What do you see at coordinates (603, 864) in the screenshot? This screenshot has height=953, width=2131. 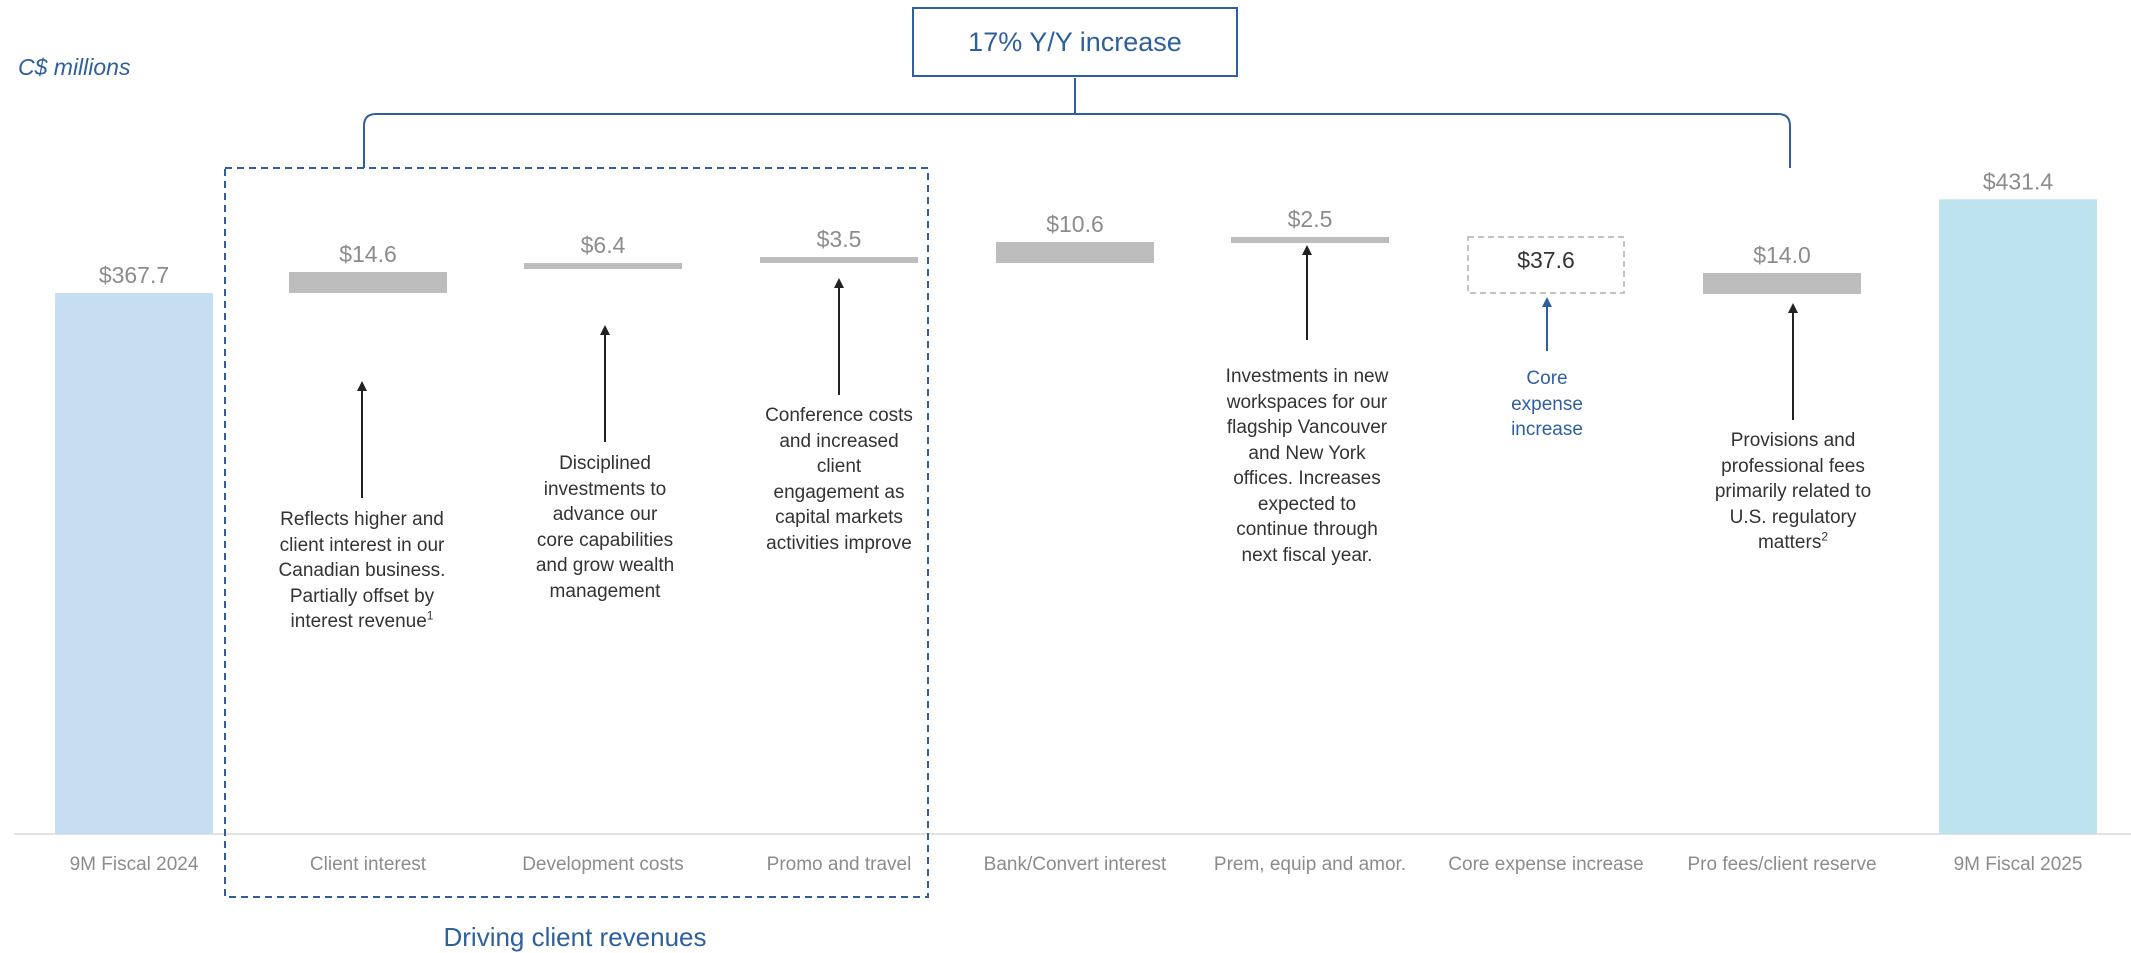 I see `category-label-development-costs: Development costs` at bounding box center [603, 864].